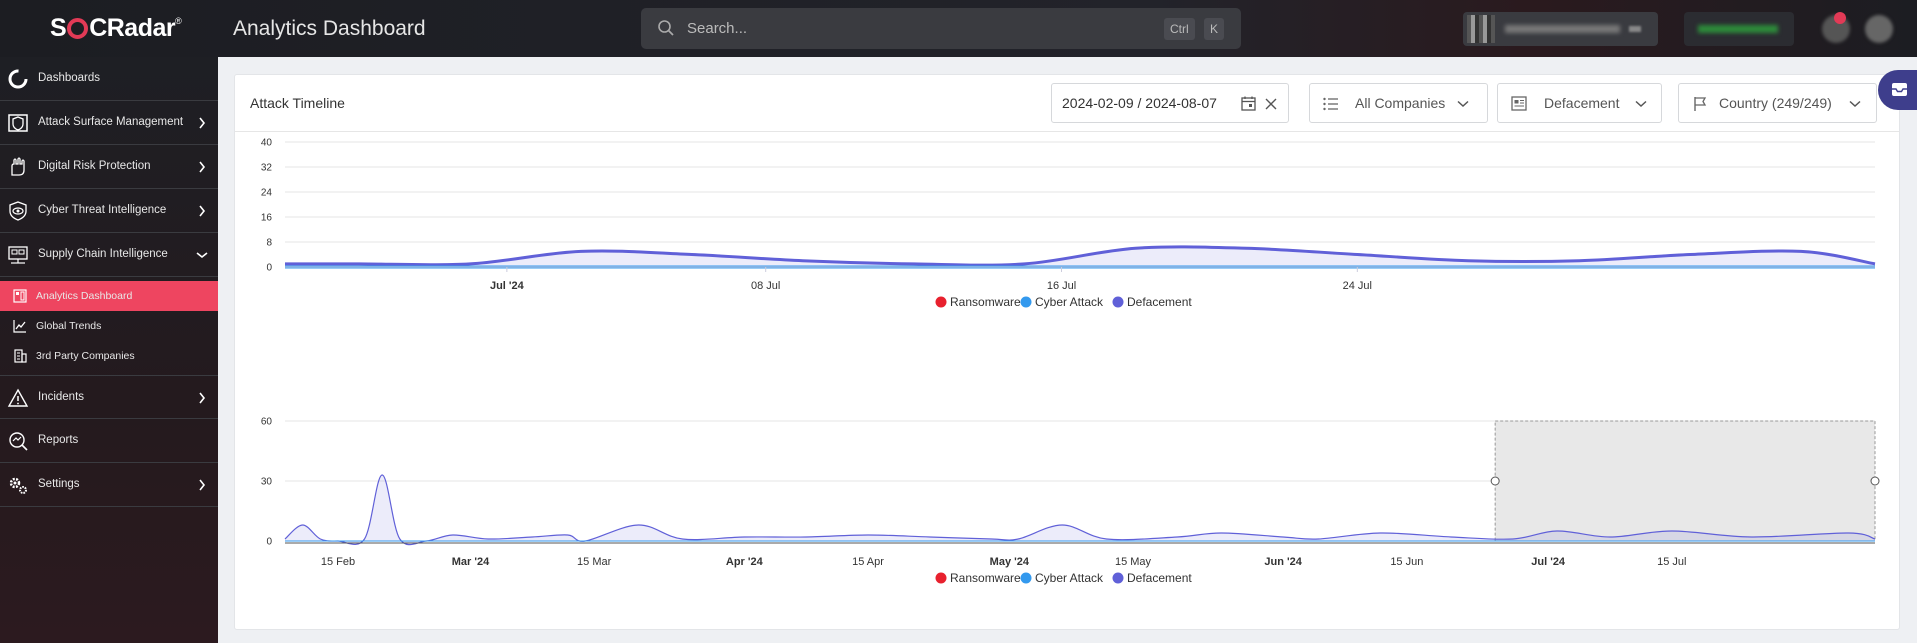  Describe the element at coordinates (19, 326) in the screenshot. I see `trends-icon` at that location.